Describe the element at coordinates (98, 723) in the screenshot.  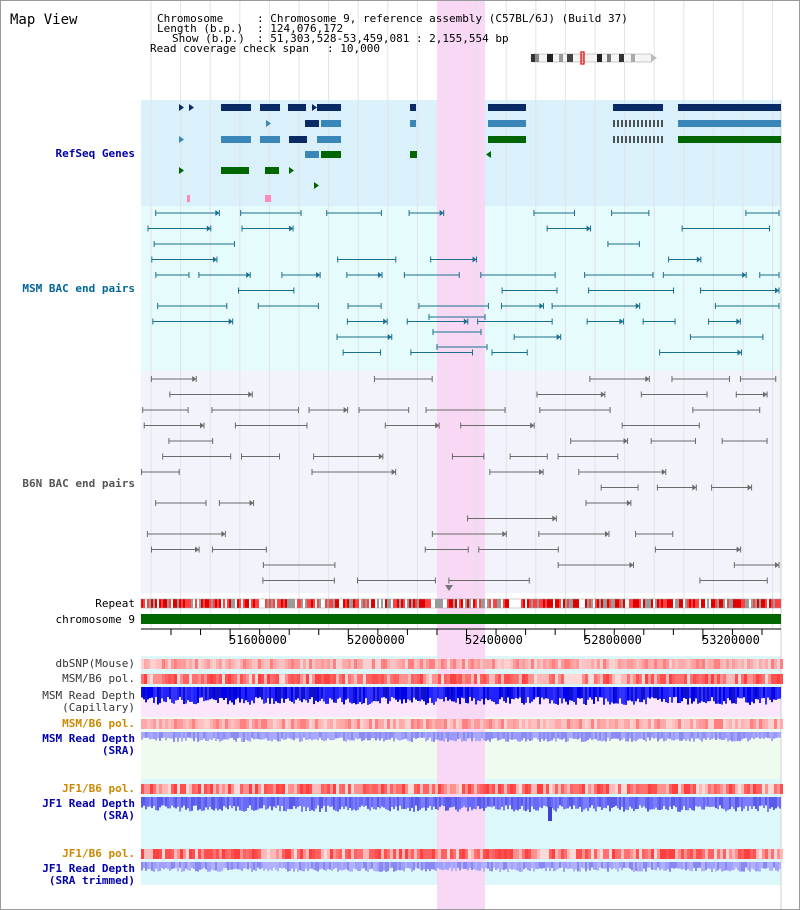
I see `msm-b6-pol-sra-label: MSM/B6 pol.` at that location.